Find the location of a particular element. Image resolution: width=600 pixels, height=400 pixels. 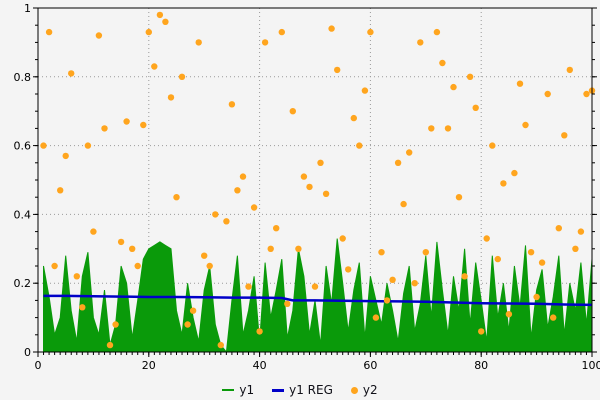

legend-label-y2: y2 is located at coordinates (370, 390).